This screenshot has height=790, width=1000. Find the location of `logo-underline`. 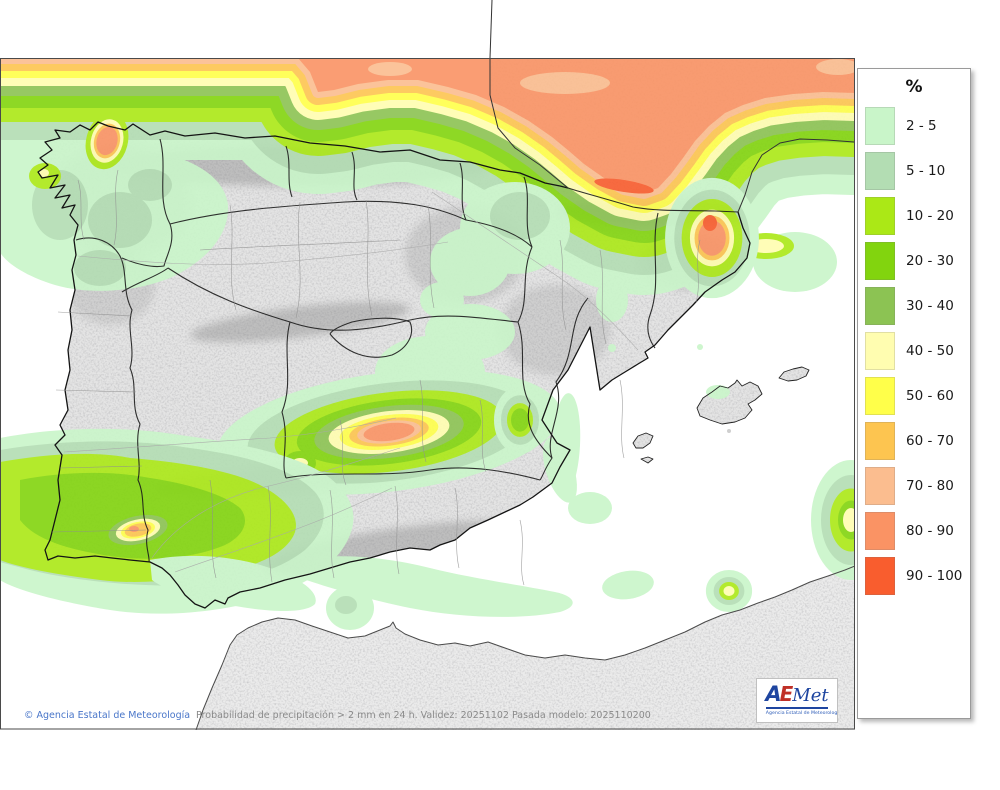

logo-underline is located at coordinates (797, 708).